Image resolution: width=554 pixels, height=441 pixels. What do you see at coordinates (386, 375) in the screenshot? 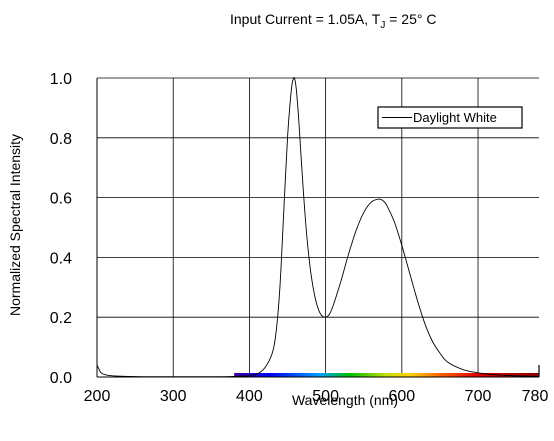
I see `visible-spectrum-bar` at bounding box center [386, 375].